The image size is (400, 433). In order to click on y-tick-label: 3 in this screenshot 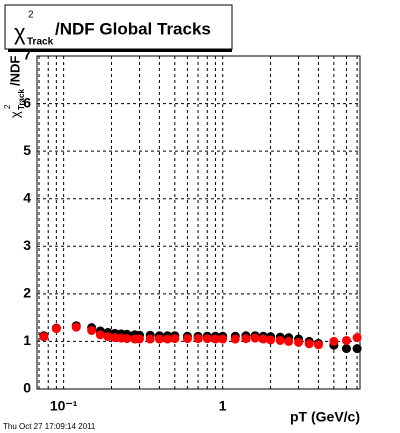, I will do `click(27, 245)`.